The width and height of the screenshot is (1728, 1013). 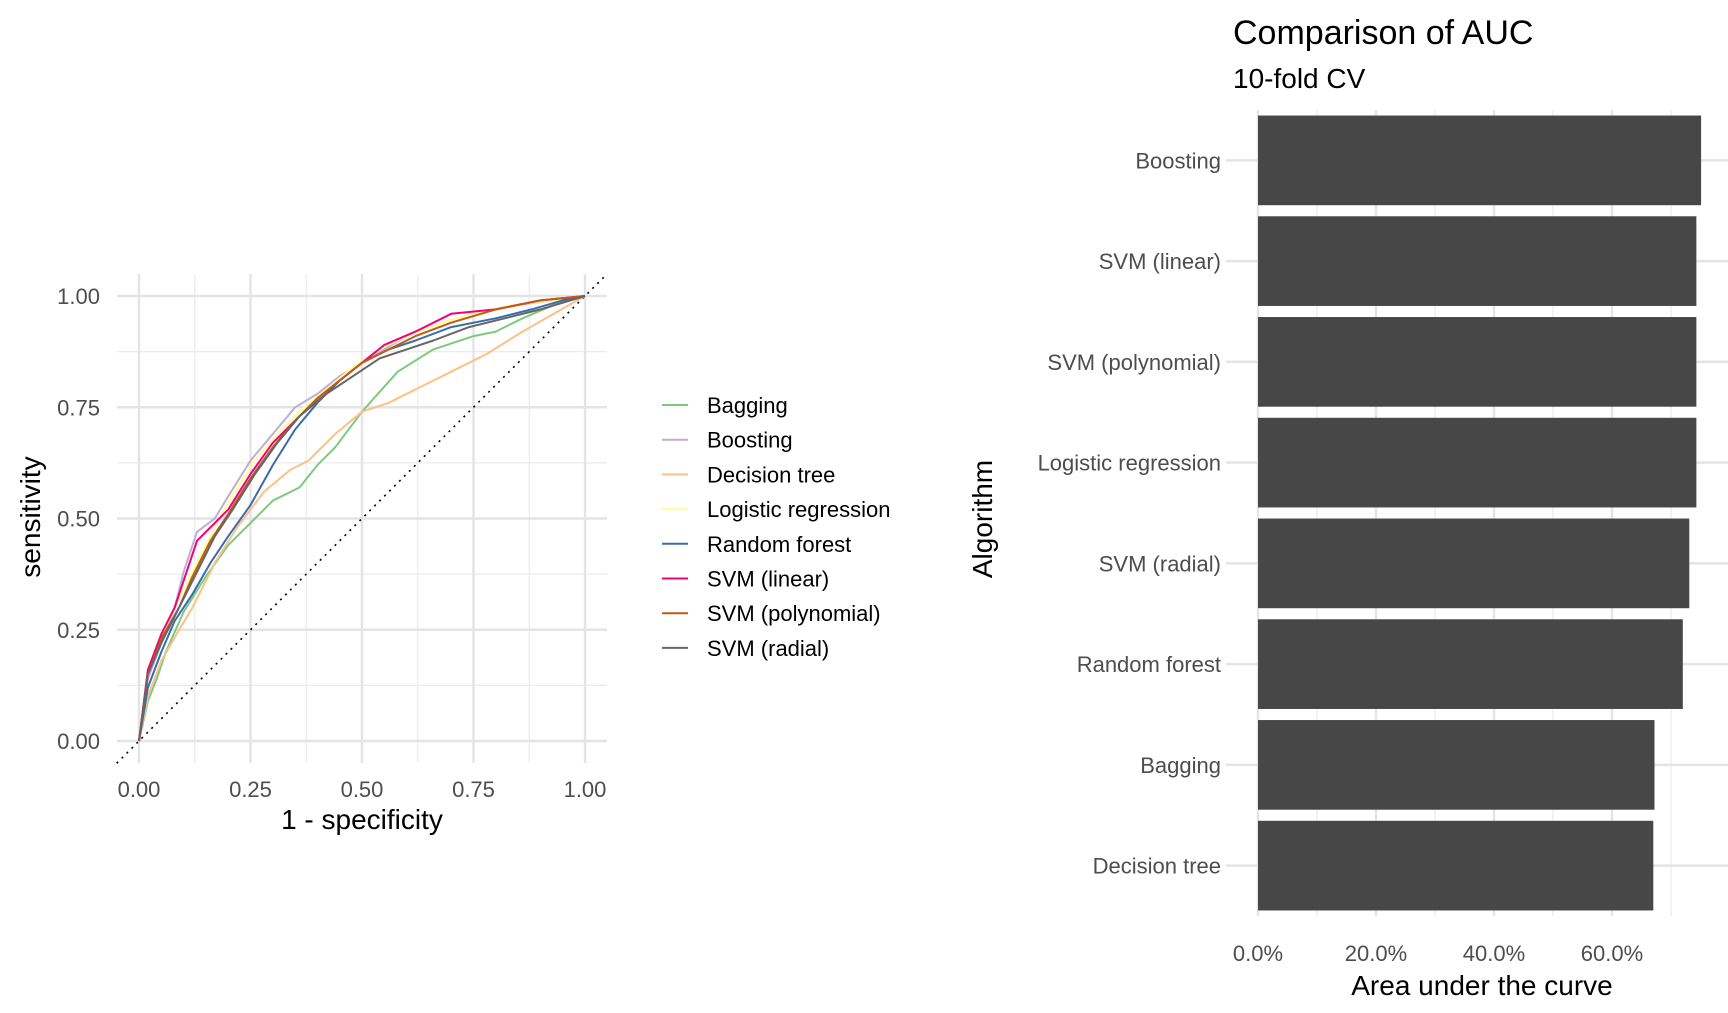 I want to click on auc-category-label: SVM (radial), so click(x=1160, y=563).